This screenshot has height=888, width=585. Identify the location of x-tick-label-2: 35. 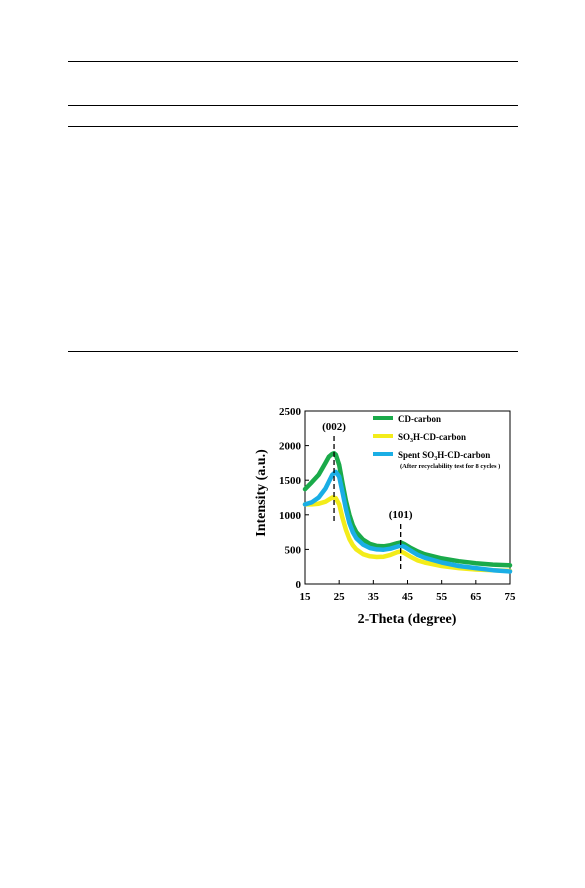
(374, 597).